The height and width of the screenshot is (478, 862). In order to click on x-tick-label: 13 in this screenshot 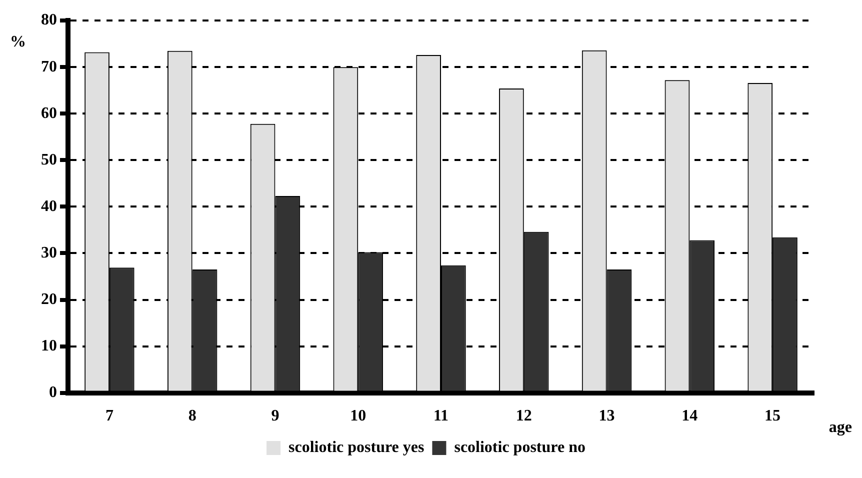, I will do `click(606, 416)`.